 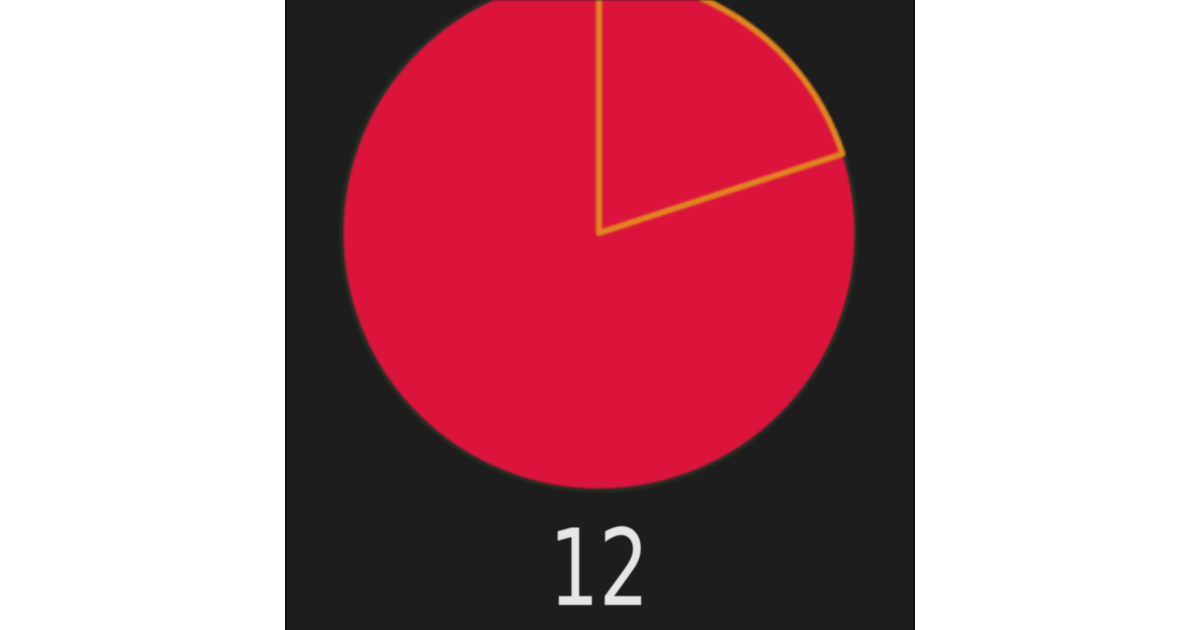 I want to click on wedge-outline, so click(x=721, y=118).